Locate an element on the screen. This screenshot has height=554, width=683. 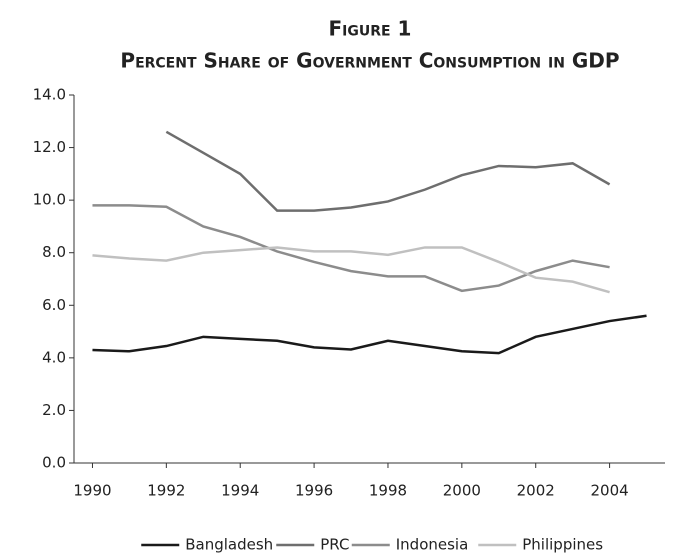
y-tick-label: 2.0 is located at coordinates (54, 410).